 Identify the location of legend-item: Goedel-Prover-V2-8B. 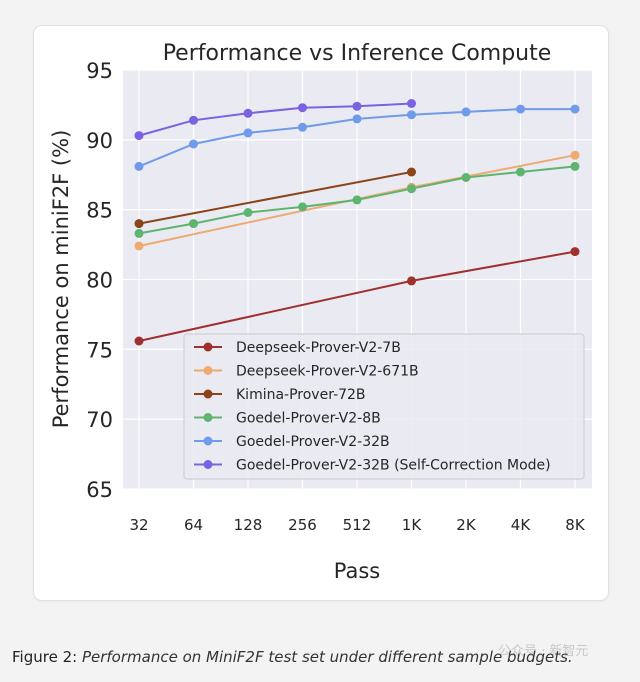
(287, 419).